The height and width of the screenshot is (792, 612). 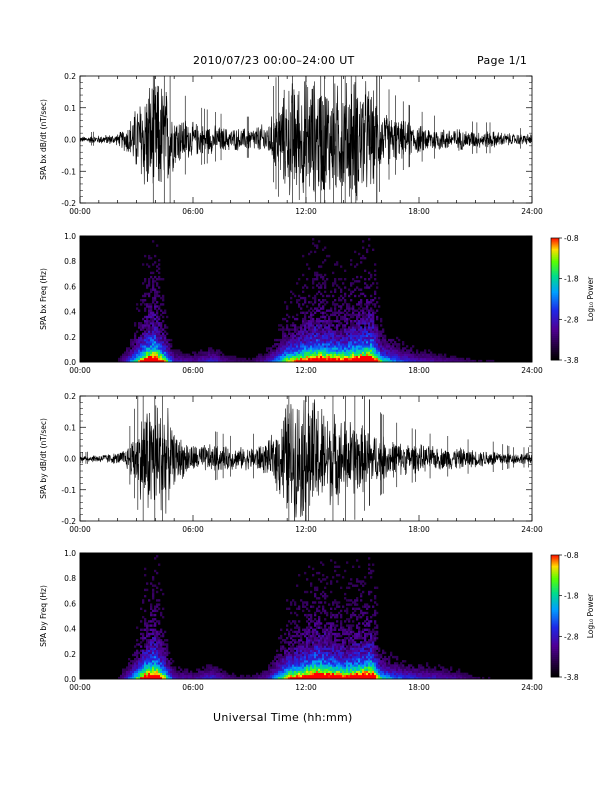 I want to click on bx-freq-plot-frame-top, so click(x=306, y=299).